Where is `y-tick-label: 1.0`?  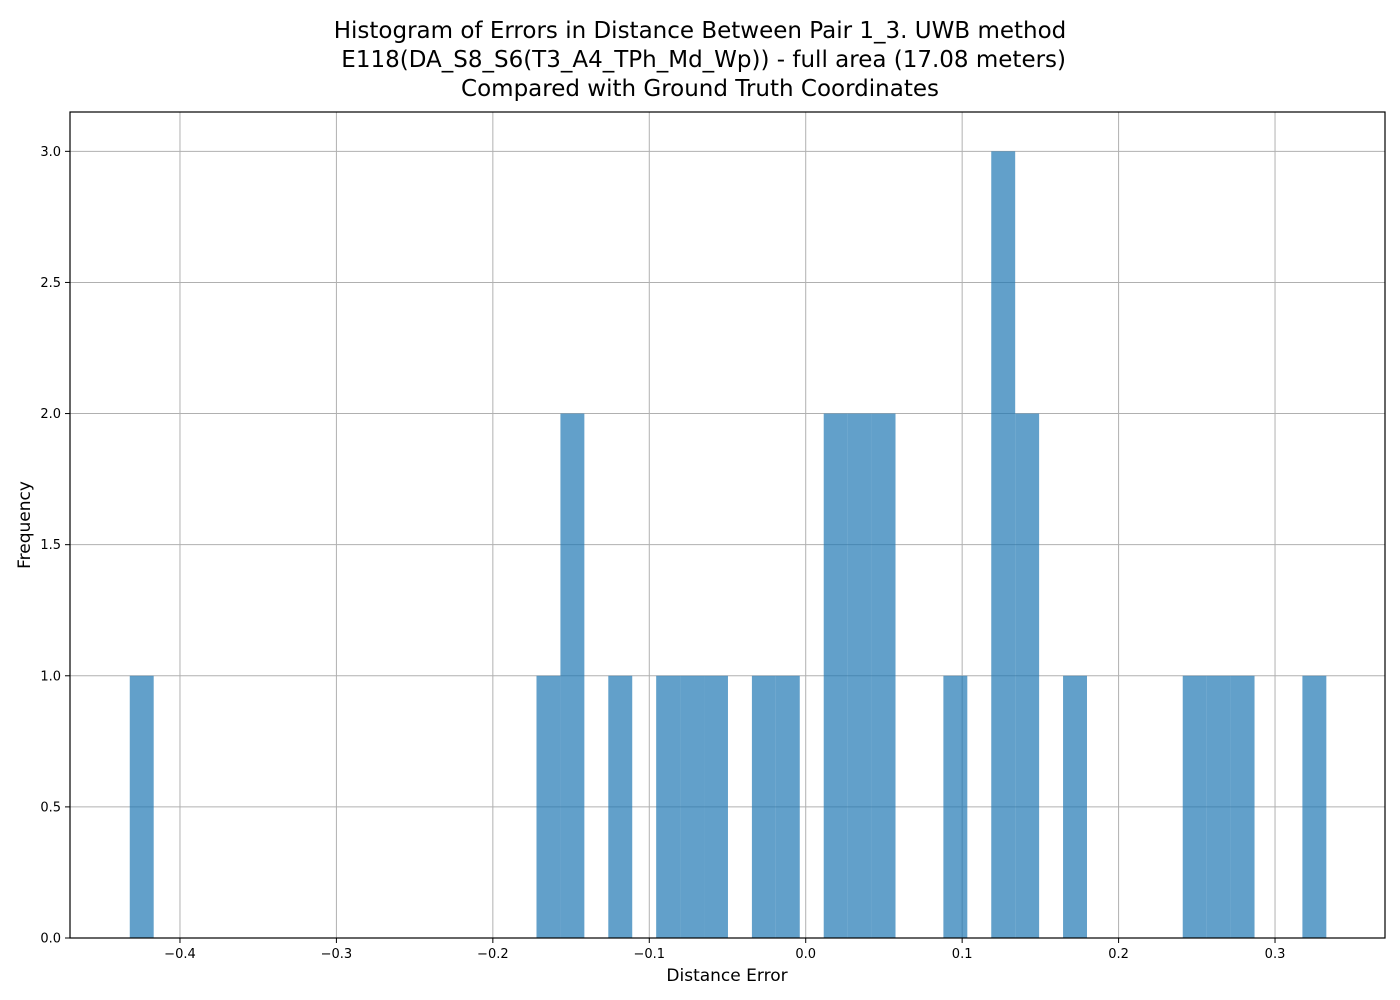 y-tick-label: 1.0 is located at coordinates (50, 676).